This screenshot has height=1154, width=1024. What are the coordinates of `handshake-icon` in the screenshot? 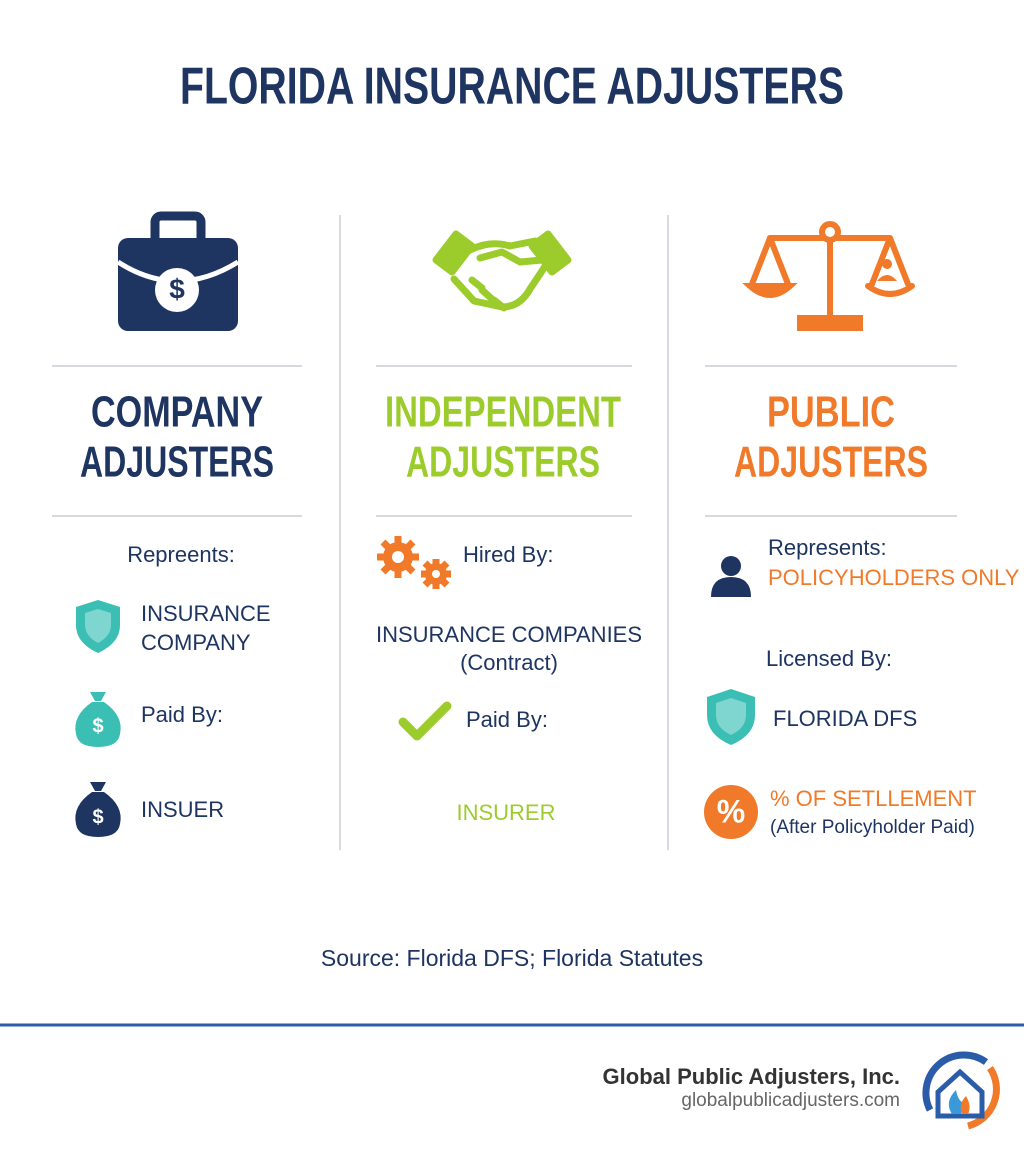 It's located at (502, 271).